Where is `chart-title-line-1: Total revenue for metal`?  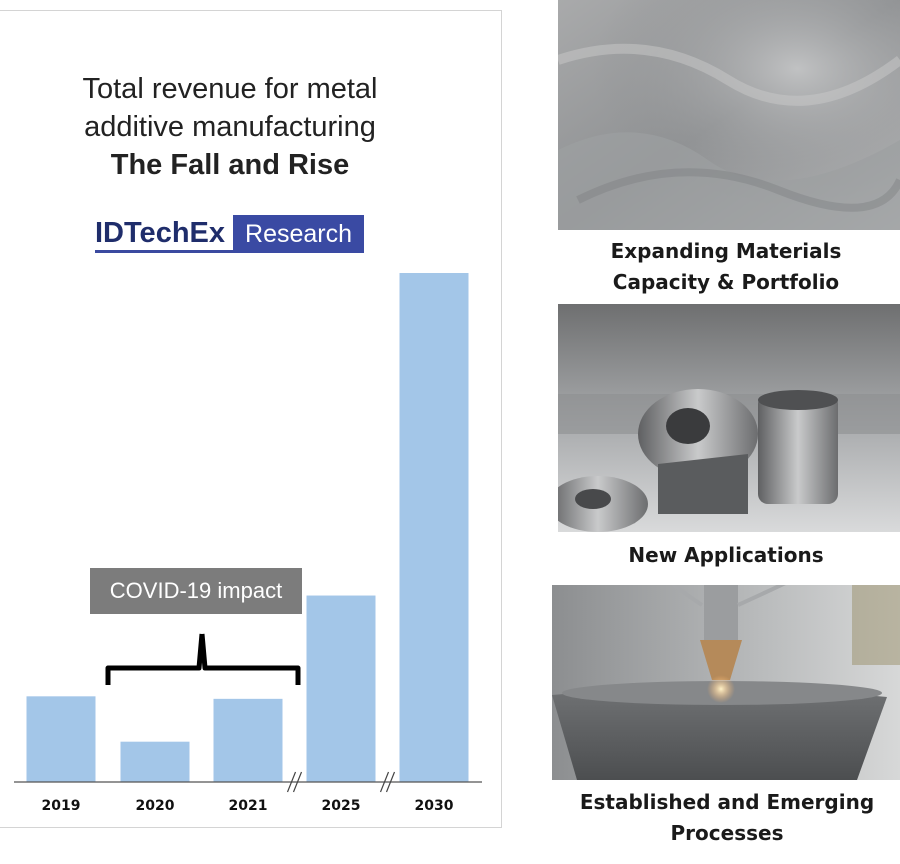 chart-title-line-1: Total revenue for metal is located at coordinates (230, 89).